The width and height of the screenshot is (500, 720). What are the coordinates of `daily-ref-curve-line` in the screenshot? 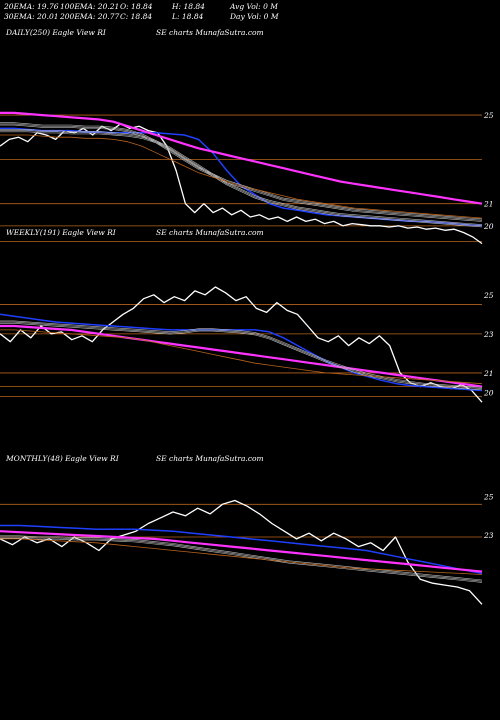 It's located at (241, 176).